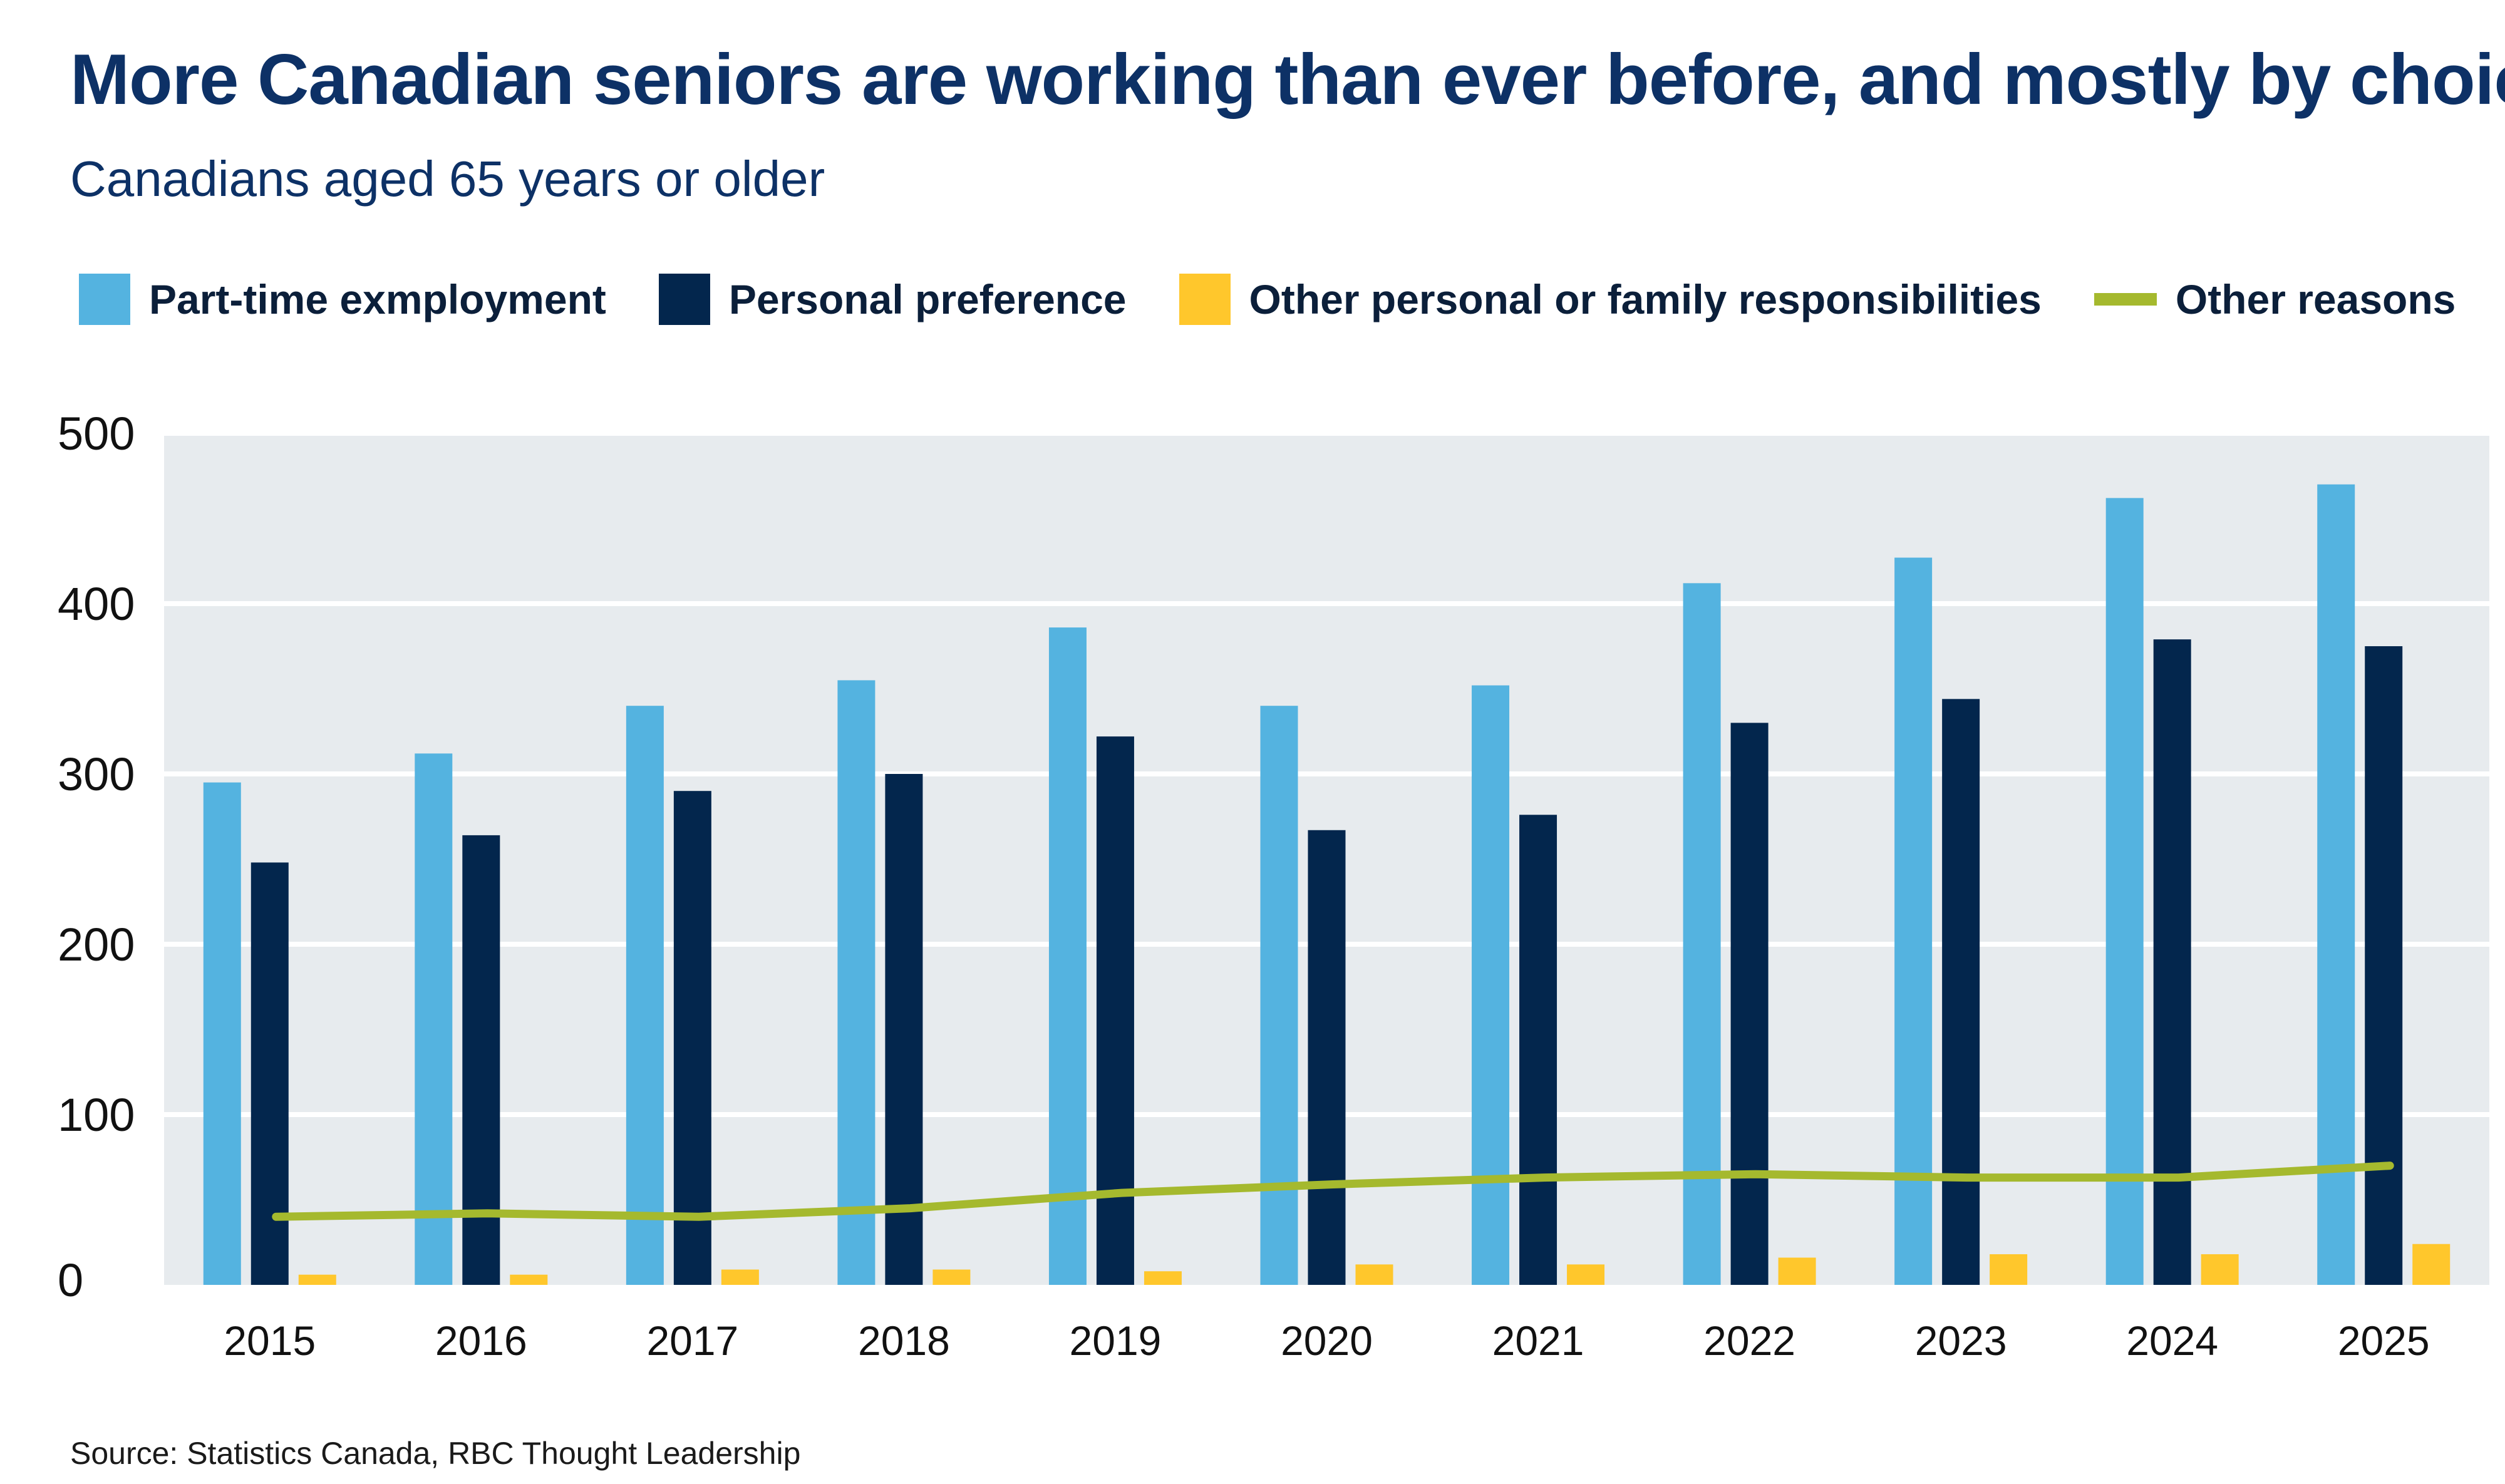 This screenshot has width=2505, height=1484. What do you see at coordinates (2315, 299) in the screenshot?
I see `legend-label-other-reasons: Other reasons` at bounding box center [2315, 299].